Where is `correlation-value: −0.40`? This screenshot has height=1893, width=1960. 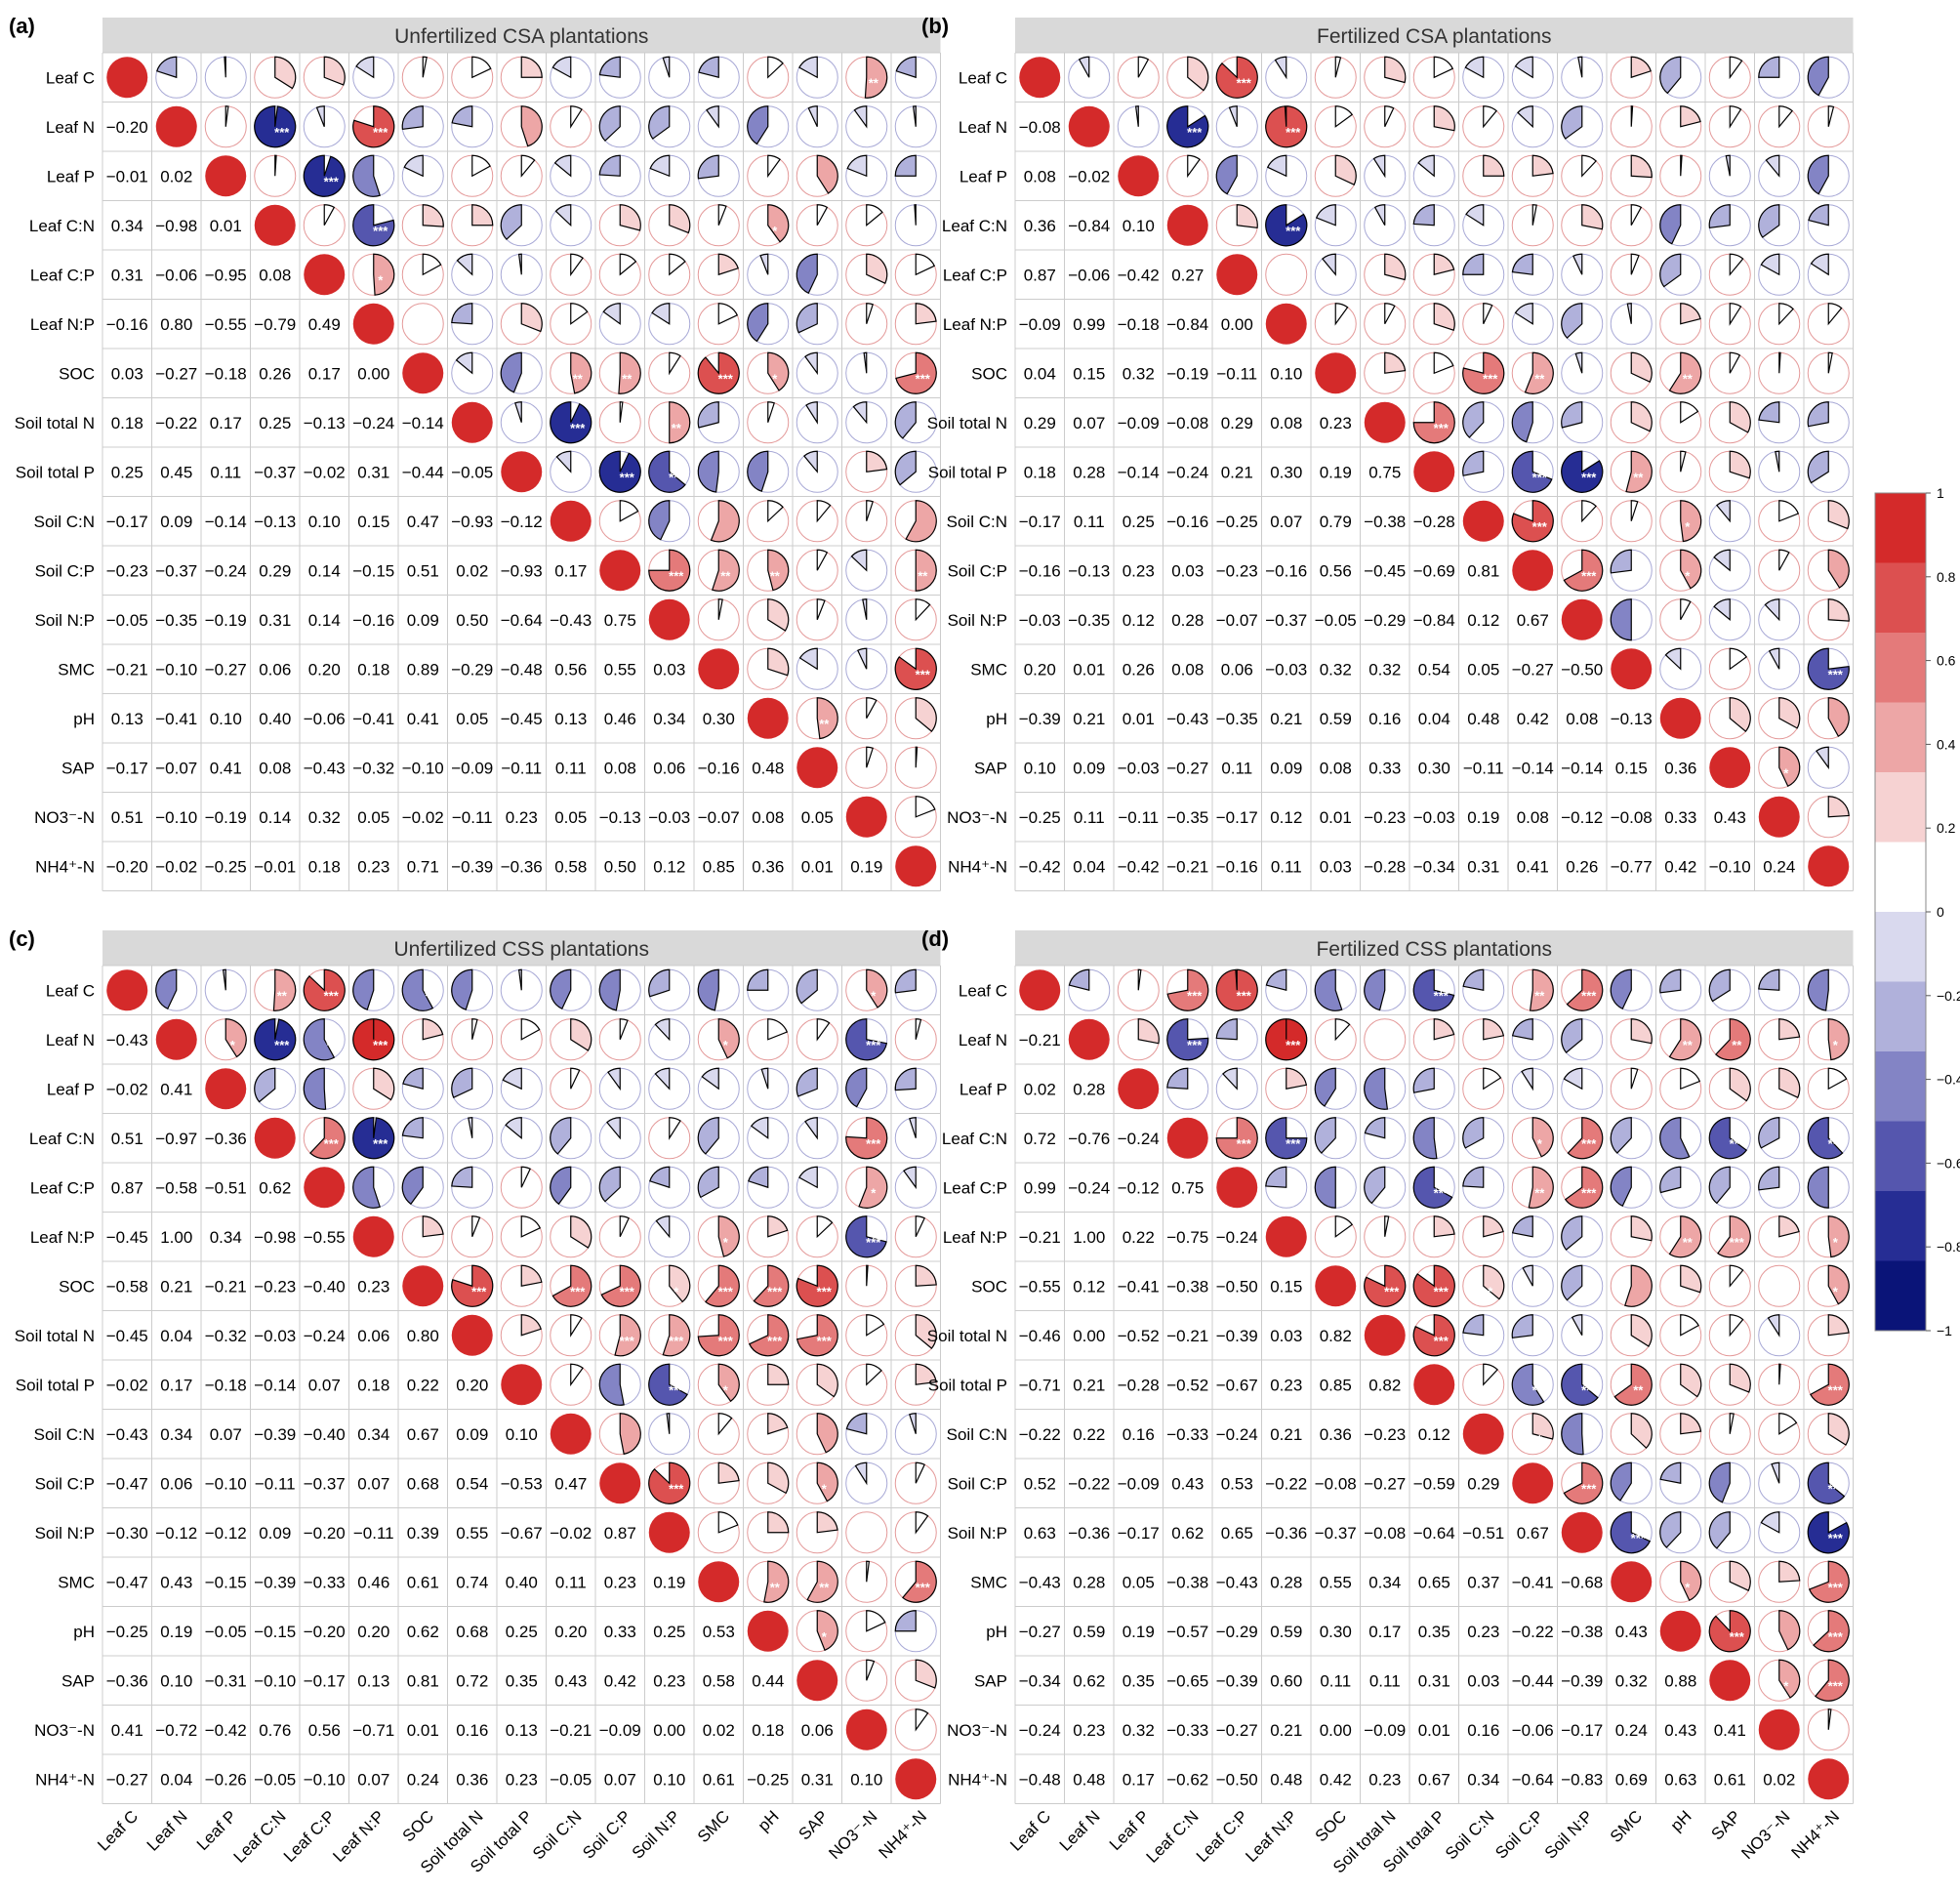
correlation-value: −0.40 is located at coordinates (325, 1286).